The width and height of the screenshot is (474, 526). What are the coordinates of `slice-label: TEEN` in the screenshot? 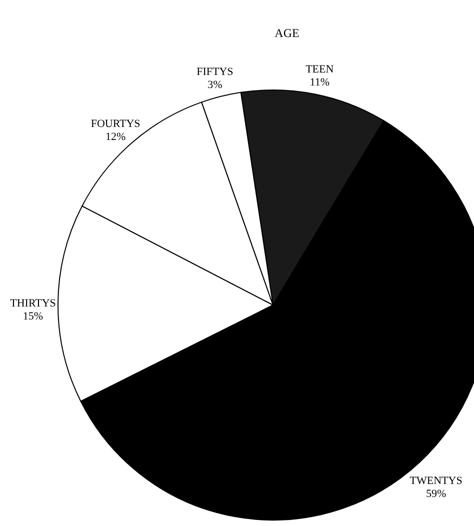 It's located at (320, 70).